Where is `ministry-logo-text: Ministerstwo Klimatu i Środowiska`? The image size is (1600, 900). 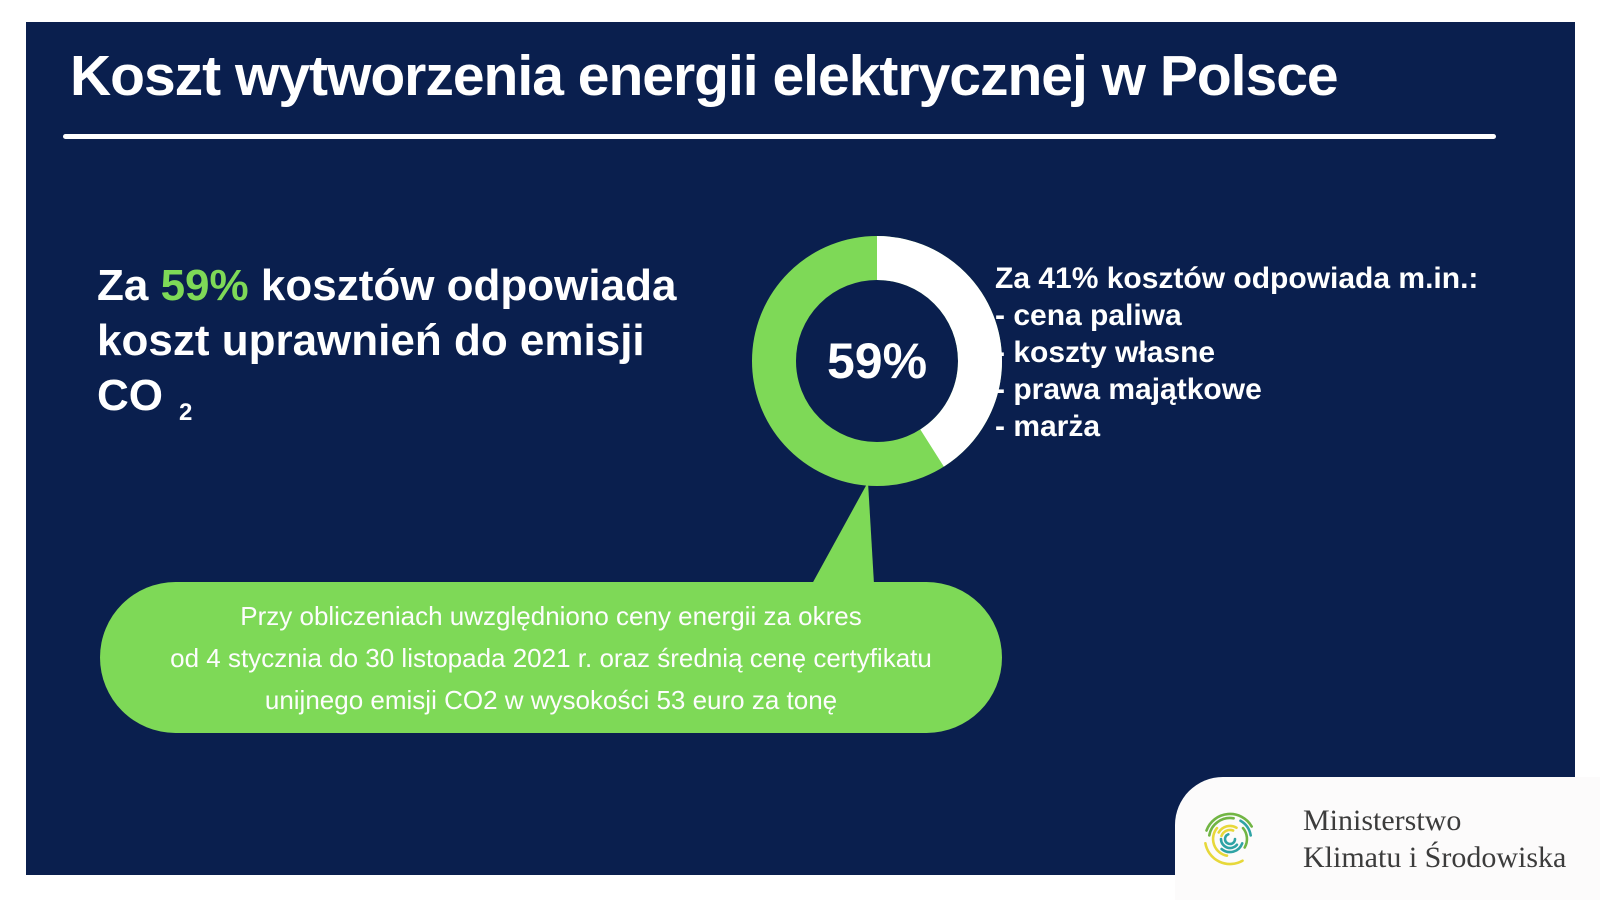
ministry-logo-text: Ministerstwo Klimatu i Środowiska is located at coordinates (1434, 839).